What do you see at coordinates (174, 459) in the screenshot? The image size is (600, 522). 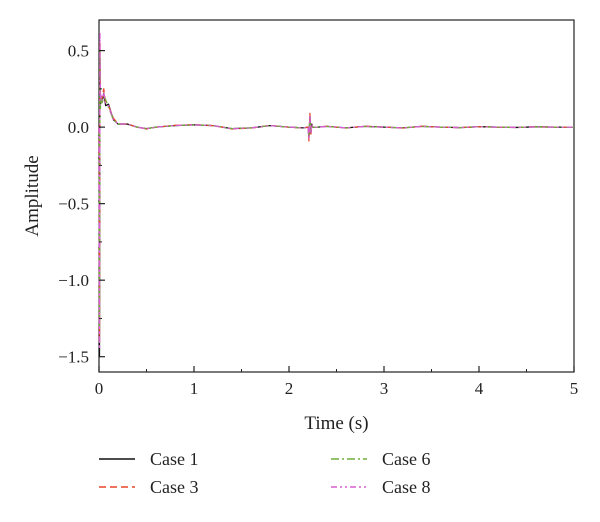 I see `legend-label-1: Case 1` at bounding box center [174, 459].